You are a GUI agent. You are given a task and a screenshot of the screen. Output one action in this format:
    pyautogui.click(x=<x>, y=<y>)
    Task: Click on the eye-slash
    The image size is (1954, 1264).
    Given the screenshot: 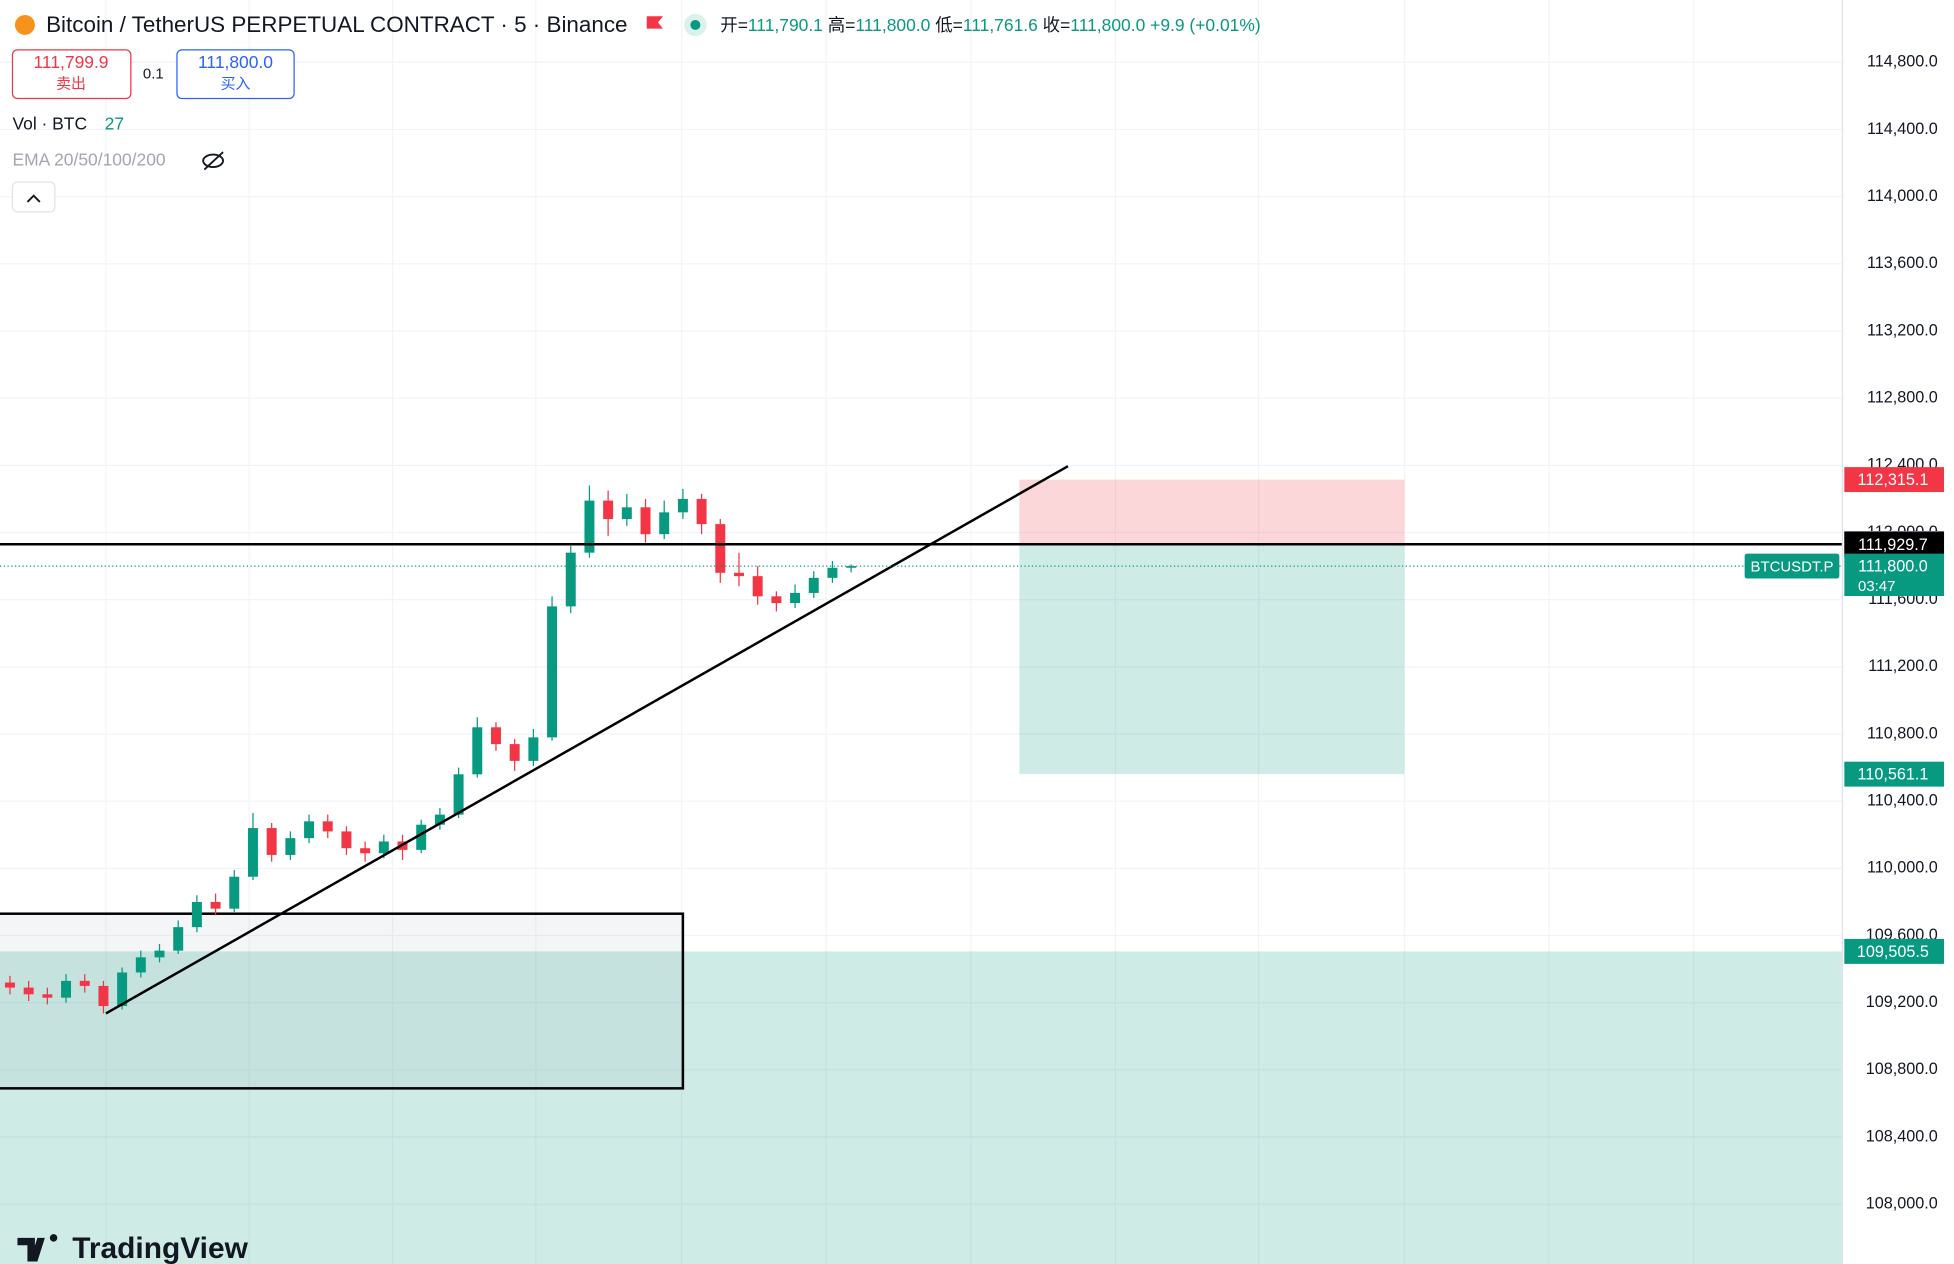 What is the action you would take?
    pyautogui.click(x=213, y=161)
    